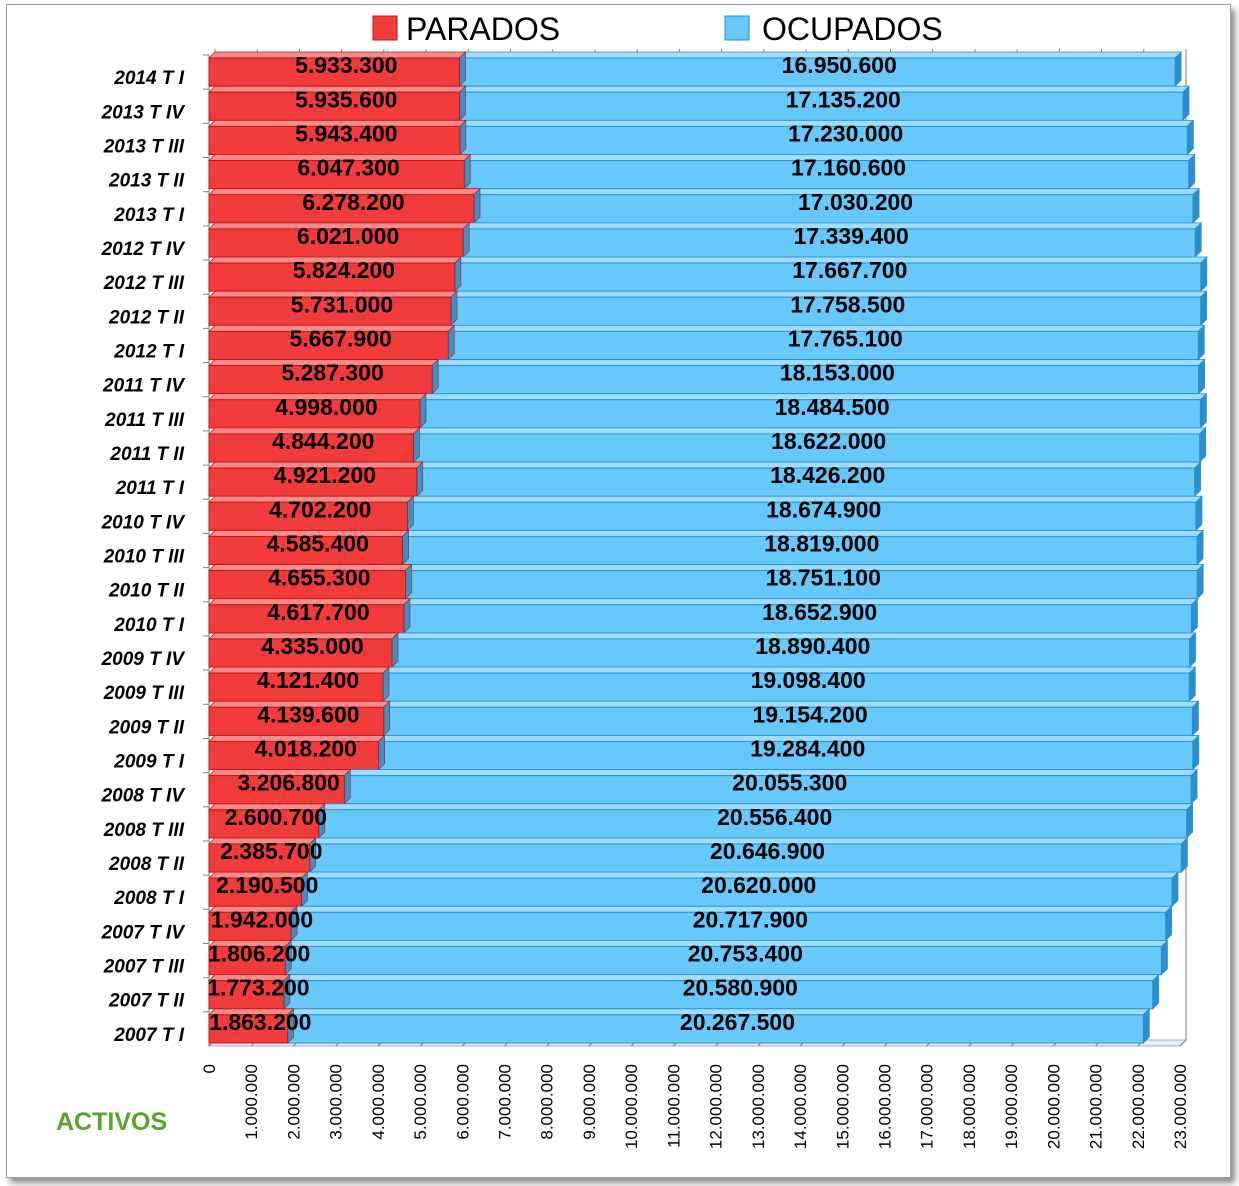  I want to click on category-label: 2014 T I, so click(148, 78).